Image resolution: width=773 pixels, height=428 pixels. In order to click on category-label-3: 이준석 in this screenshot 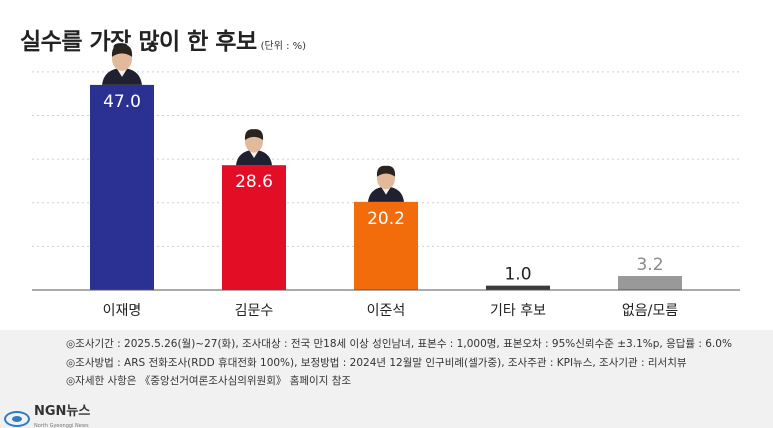, I will do `click(386, 311)`.